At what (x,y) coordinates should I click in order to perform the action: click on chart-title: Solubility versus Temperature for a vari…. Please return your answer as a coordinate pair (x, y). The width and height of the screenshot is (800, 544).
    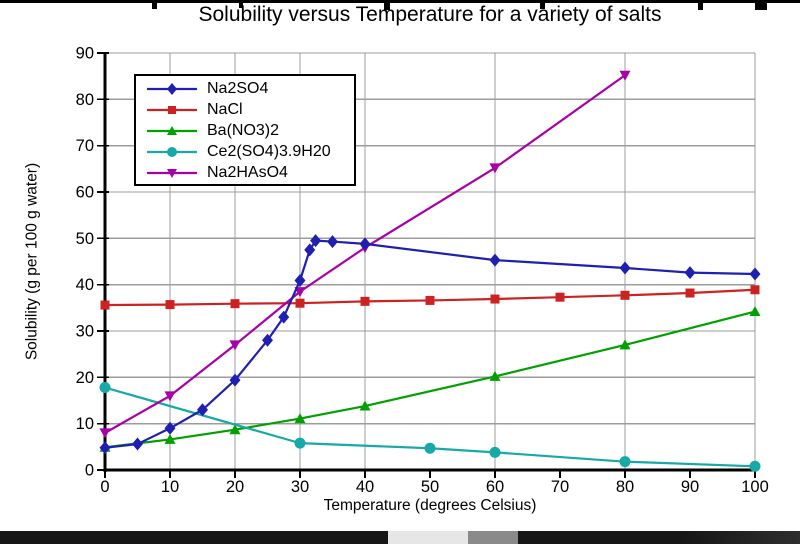
    Looking at the image, I should click on (430, 14).